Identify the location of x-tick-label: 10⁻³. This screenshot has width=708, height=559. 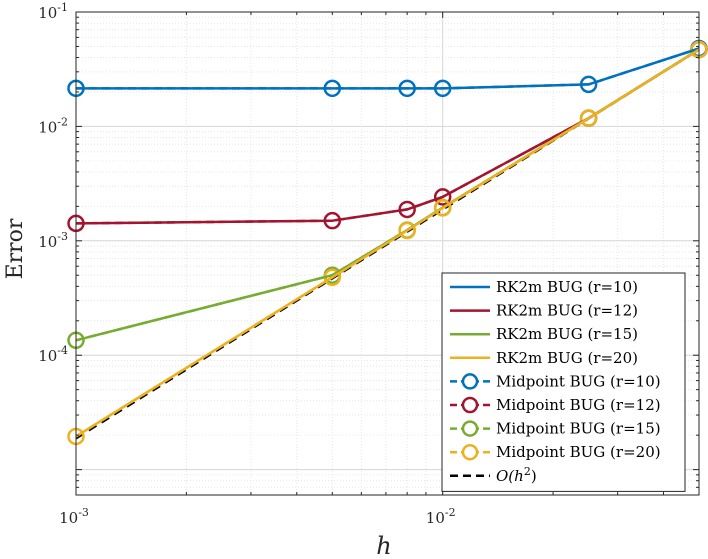
(74, 516).